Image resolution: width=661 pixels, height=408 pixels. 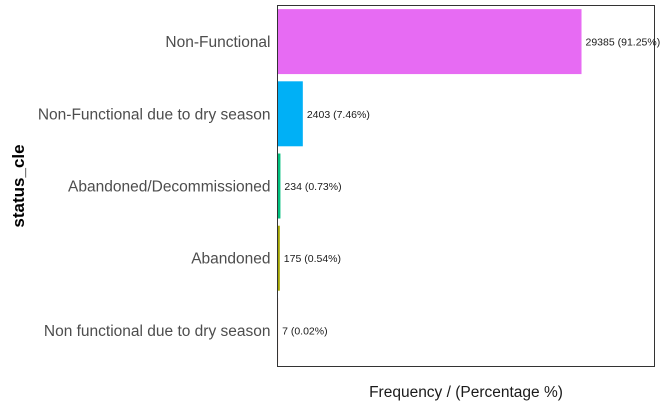 I want to click on data-label-1: 29385 (91.25%), so click(x=623, y=43).